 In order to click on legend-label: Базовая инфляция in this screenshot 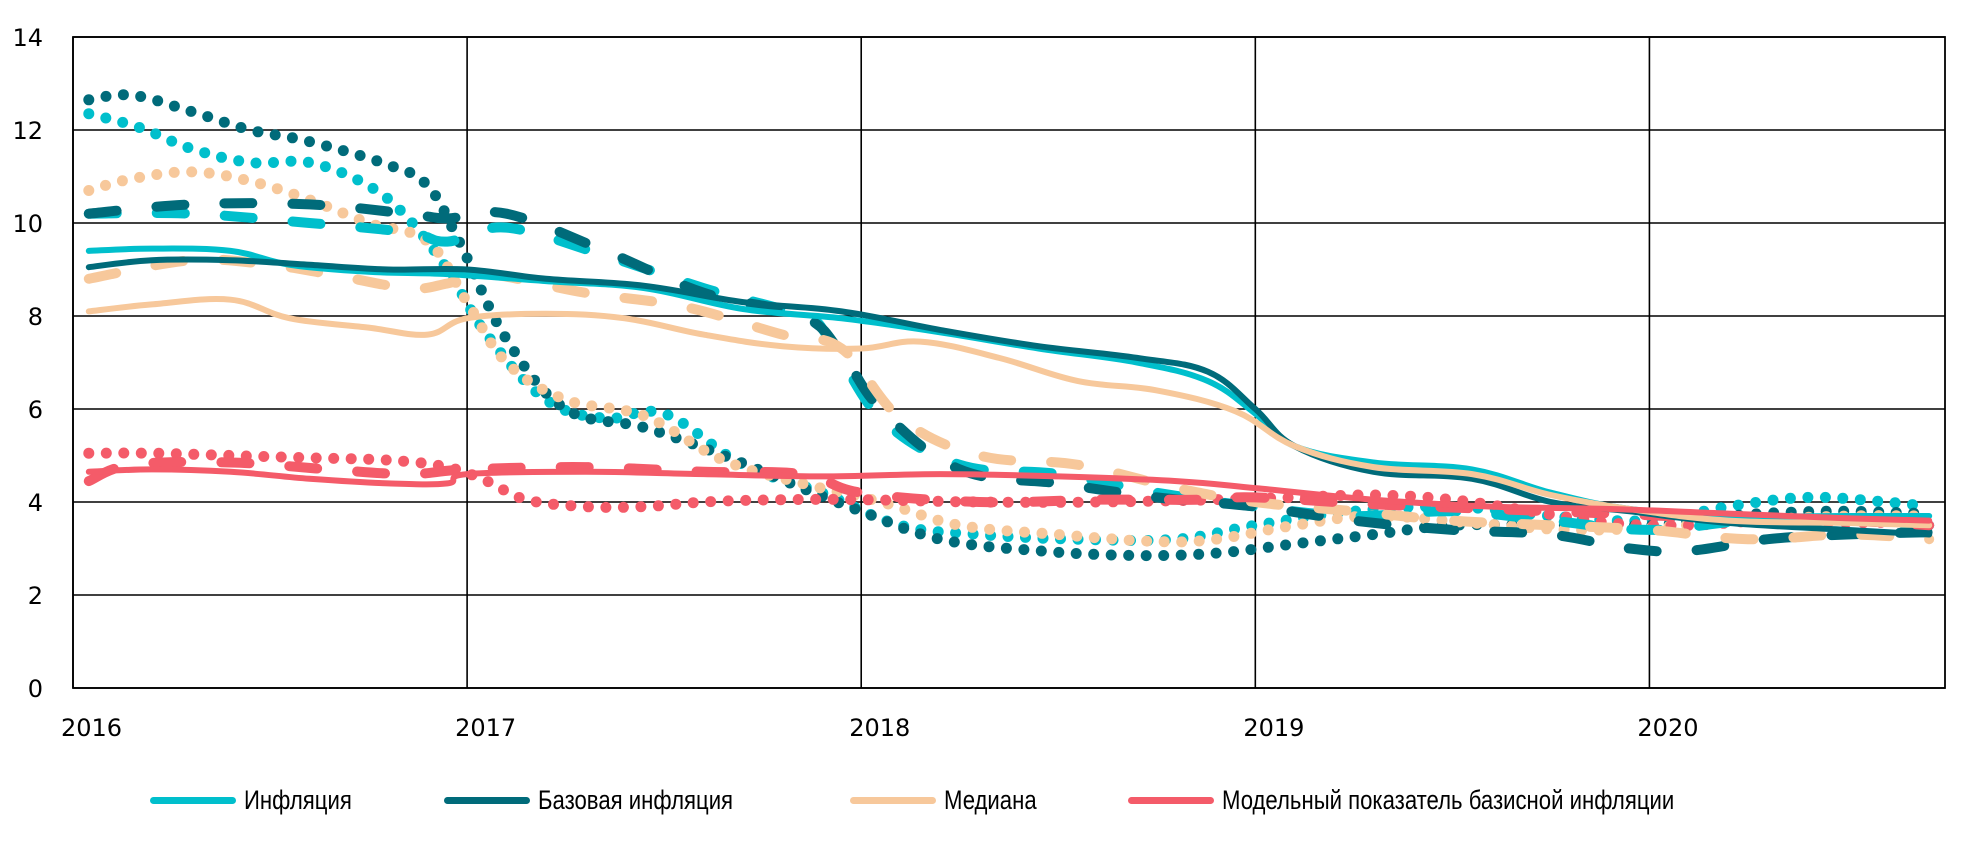, I will do `click(636, 799)`.